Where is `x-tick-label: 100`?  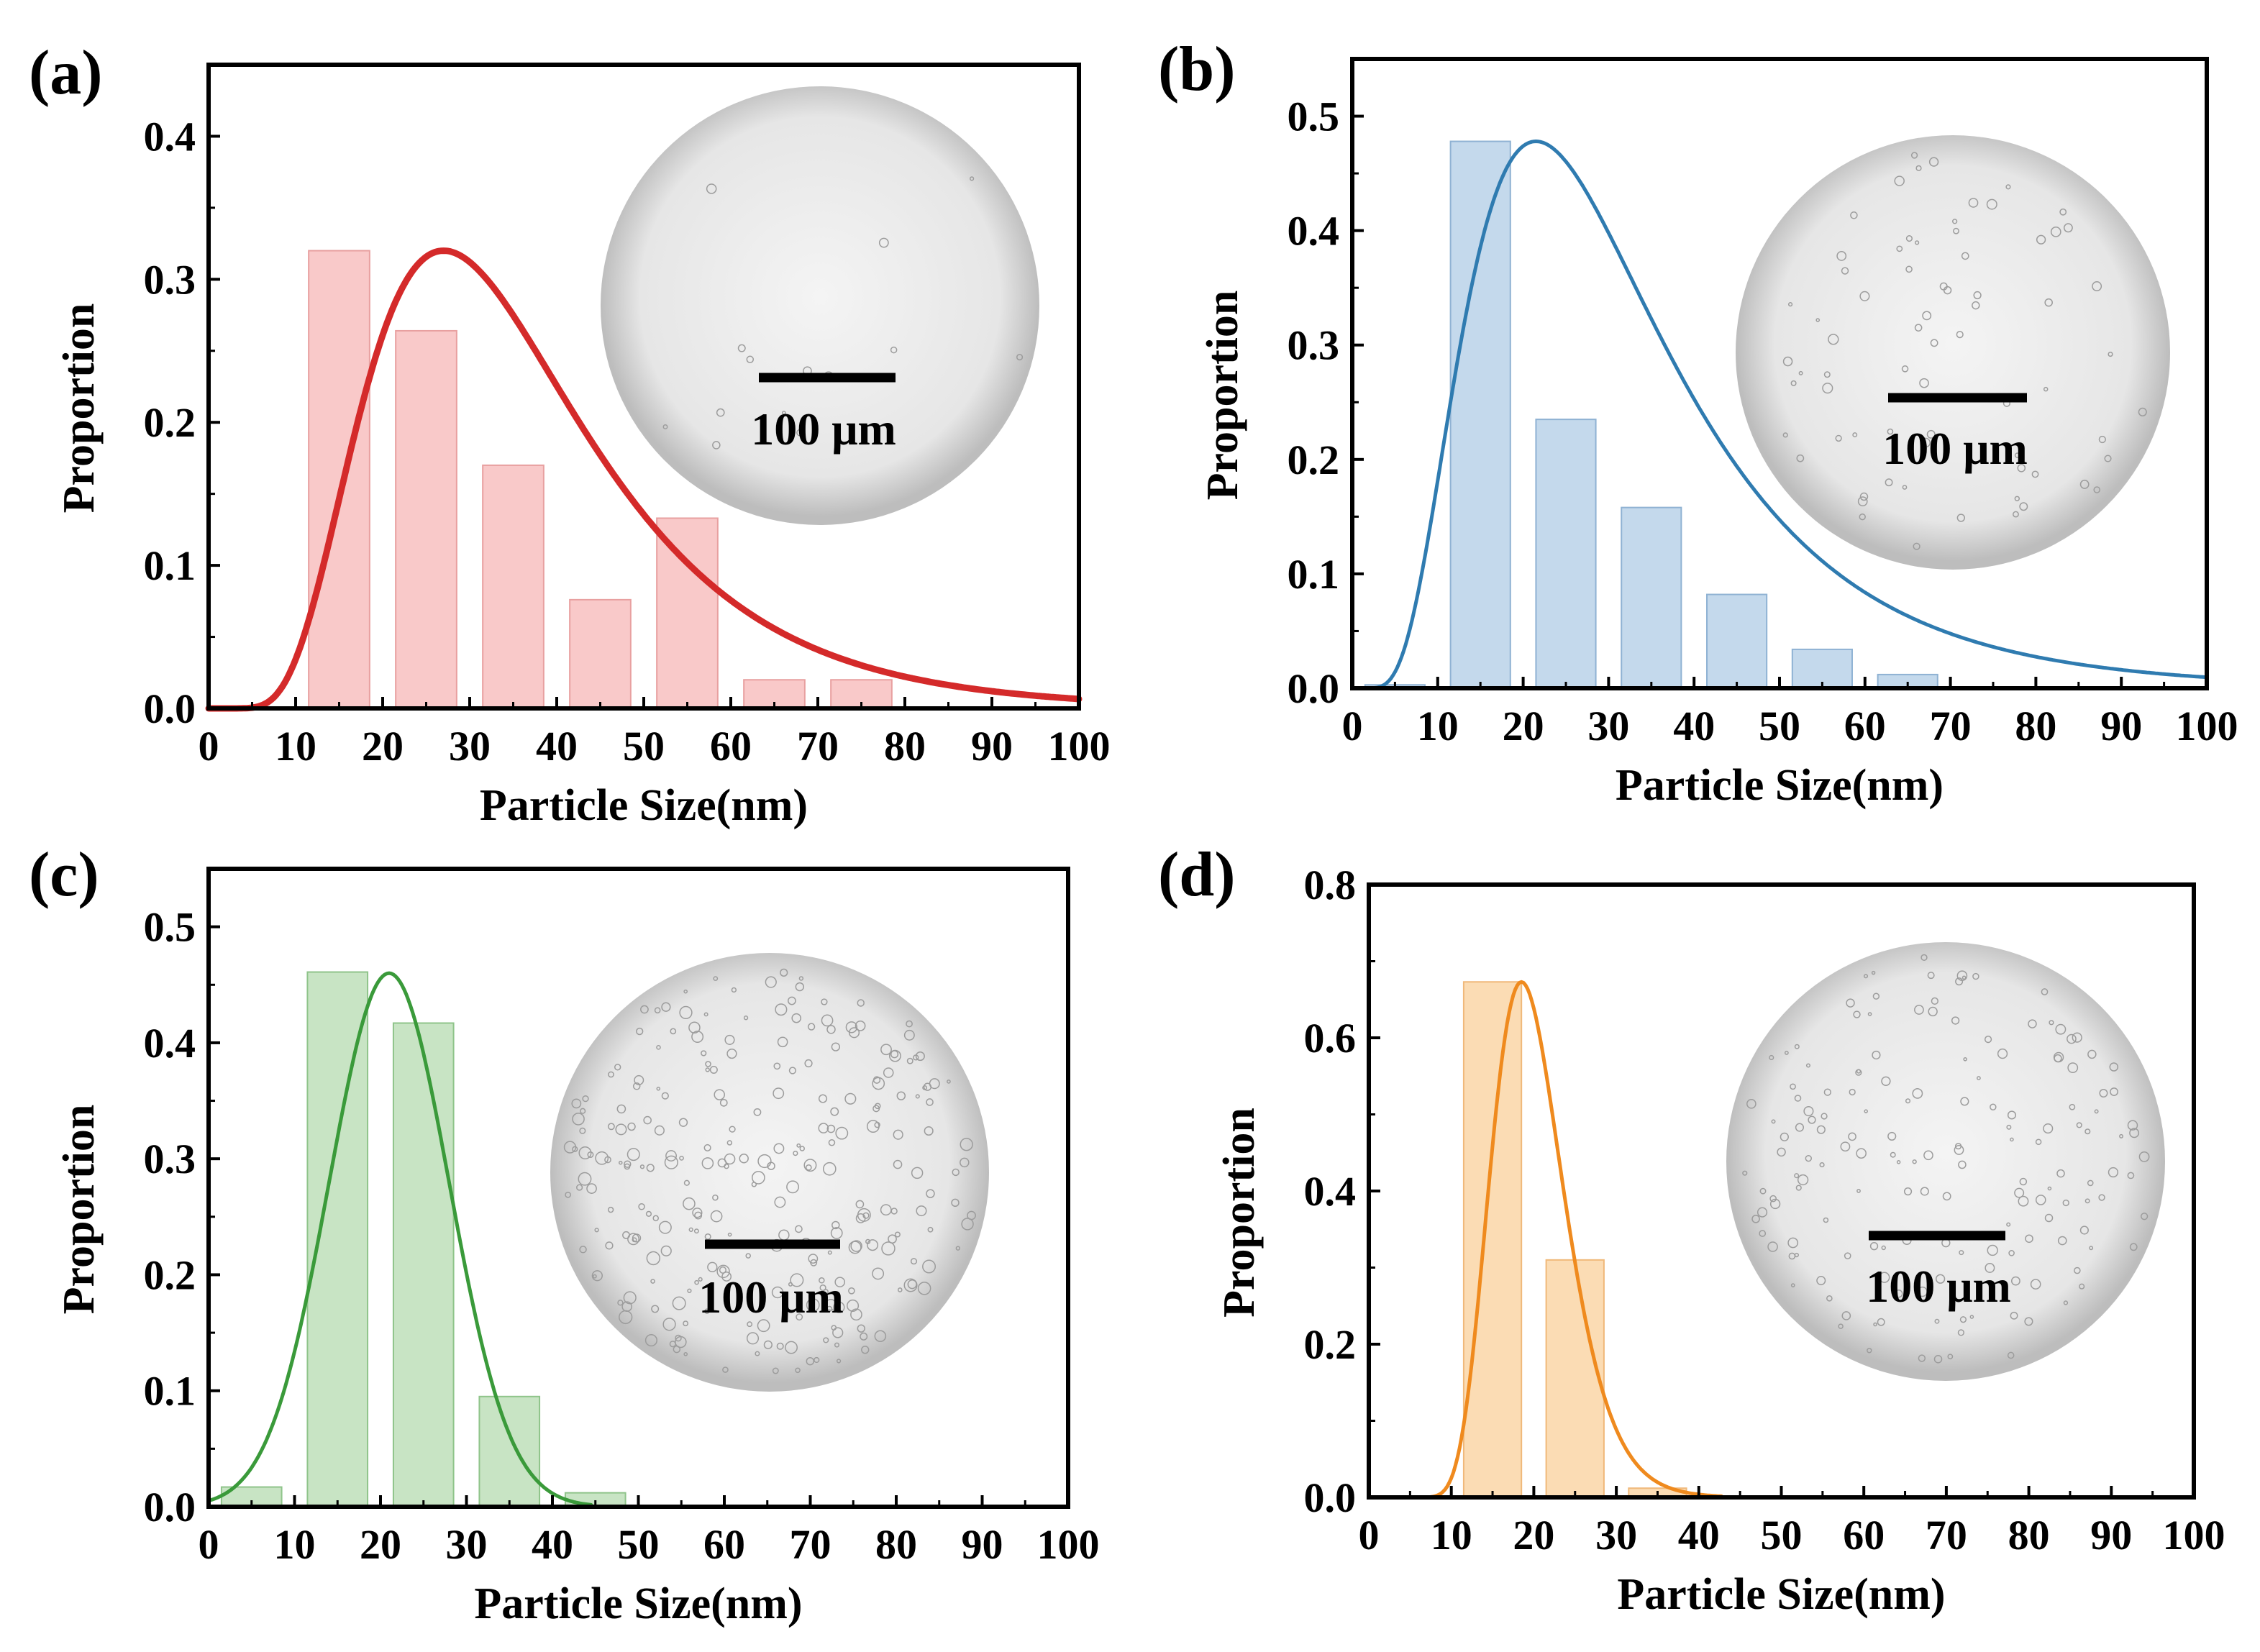 x-tick-label: 100 is located at coordinates (2207, 726).